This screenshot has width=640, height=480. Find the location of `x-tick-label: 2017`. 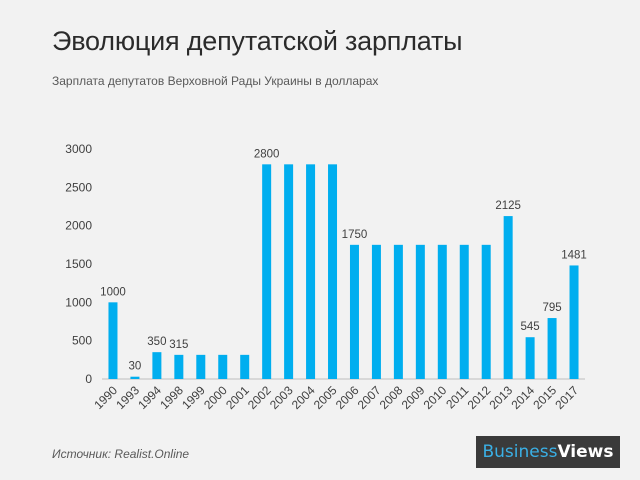

x-tick-label: 2017 is located at coordinates (566, 397).